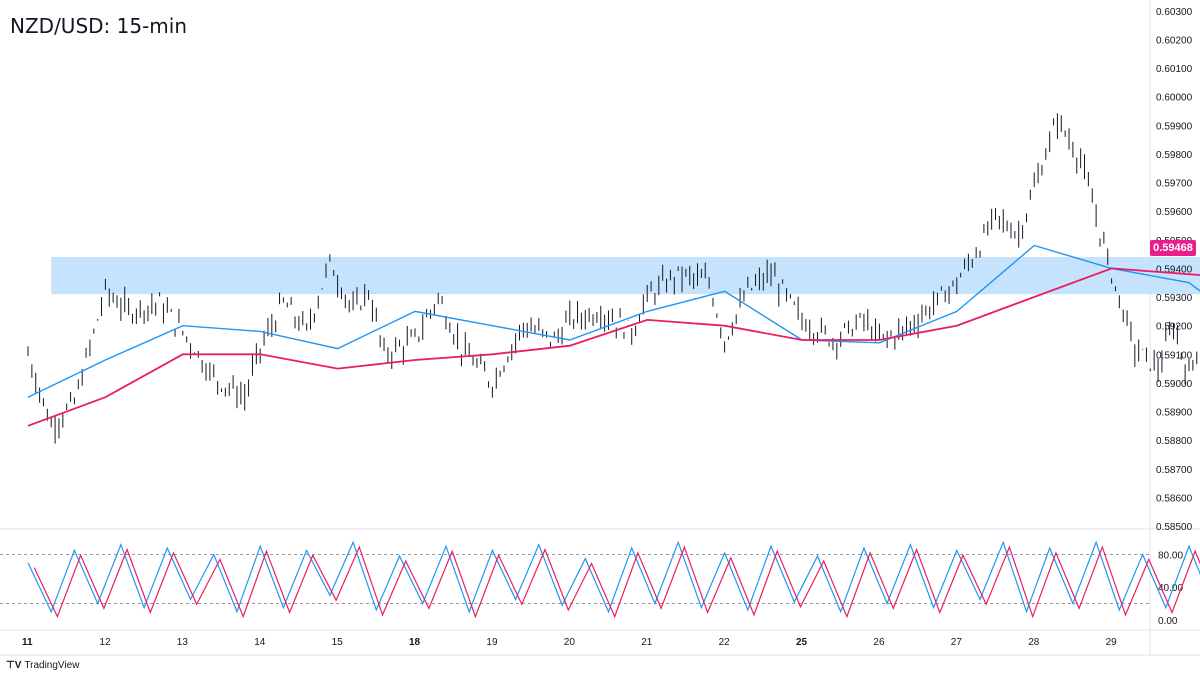  I want to click on time-tick-label: 29, so click(1112, 642).